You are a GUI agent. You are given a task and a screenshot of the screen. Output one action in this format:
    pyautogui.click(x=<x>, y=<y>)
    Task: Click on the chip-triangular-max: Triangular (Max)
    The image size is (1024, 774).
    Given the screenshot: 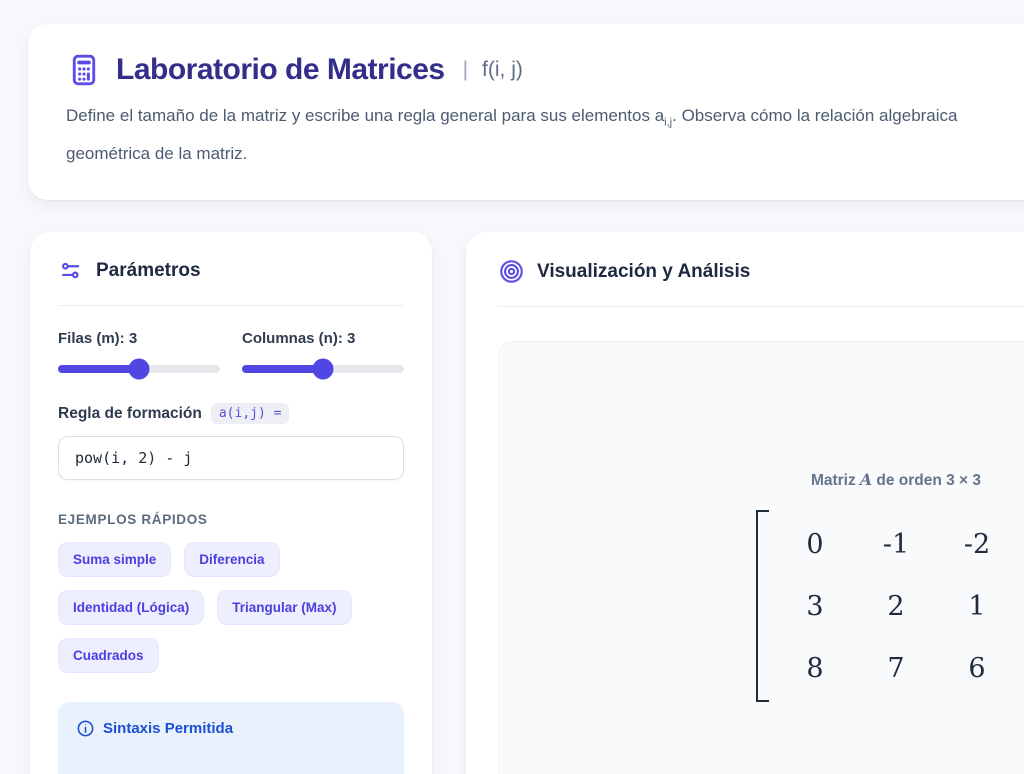 What is the action you would take?
    pyautogui.click(x=284, y=607)
    